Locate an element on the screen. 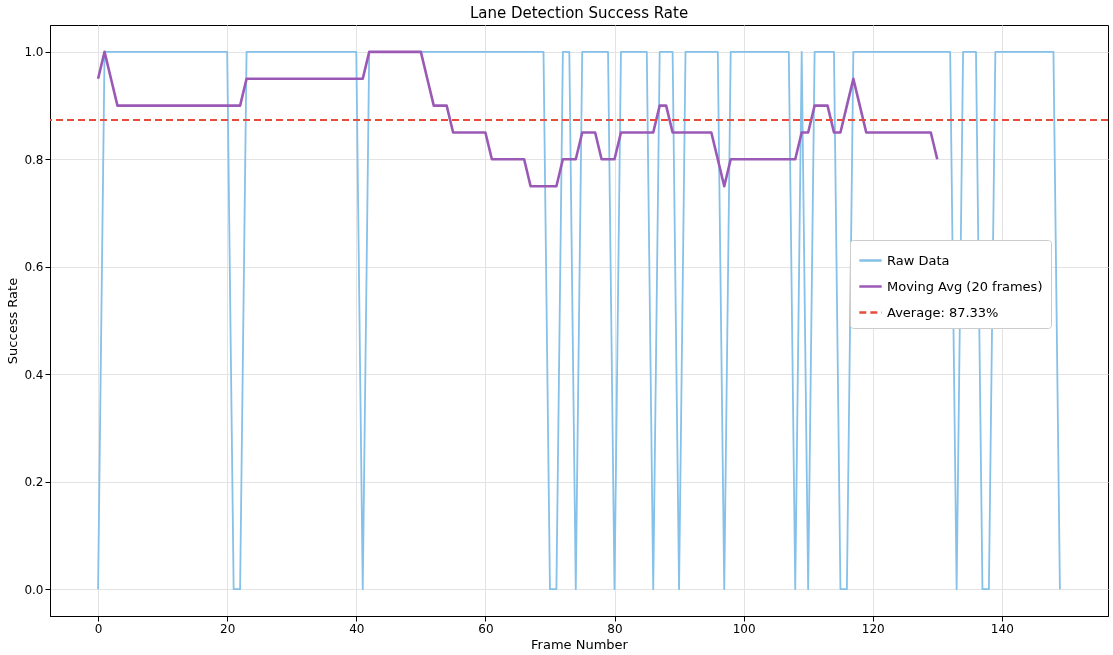 This screenshot has height=655, width=1113. y-axis-title: Success Rate is located at coordinates (13, 321).